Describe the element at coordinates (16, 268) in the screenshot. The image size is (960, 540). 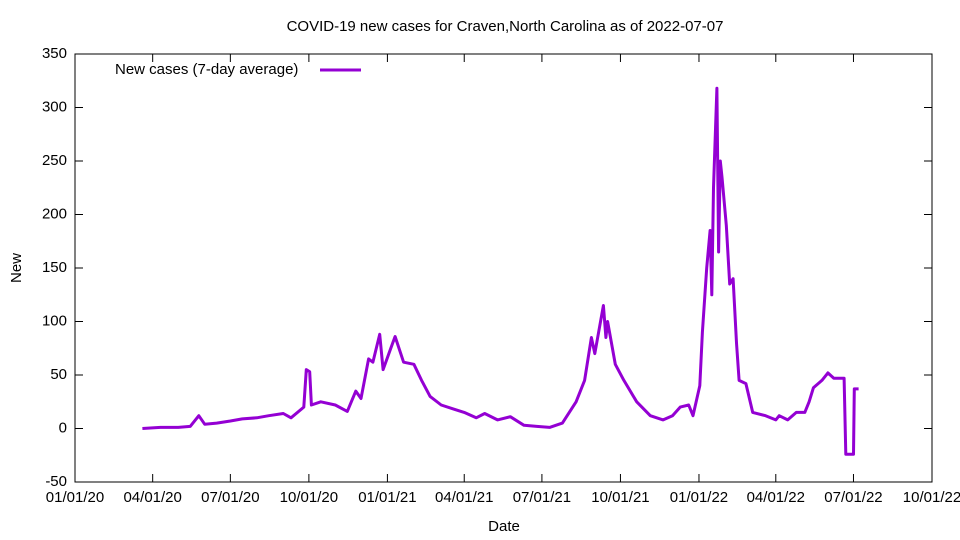
I see `y-axis-label: New` at that location.